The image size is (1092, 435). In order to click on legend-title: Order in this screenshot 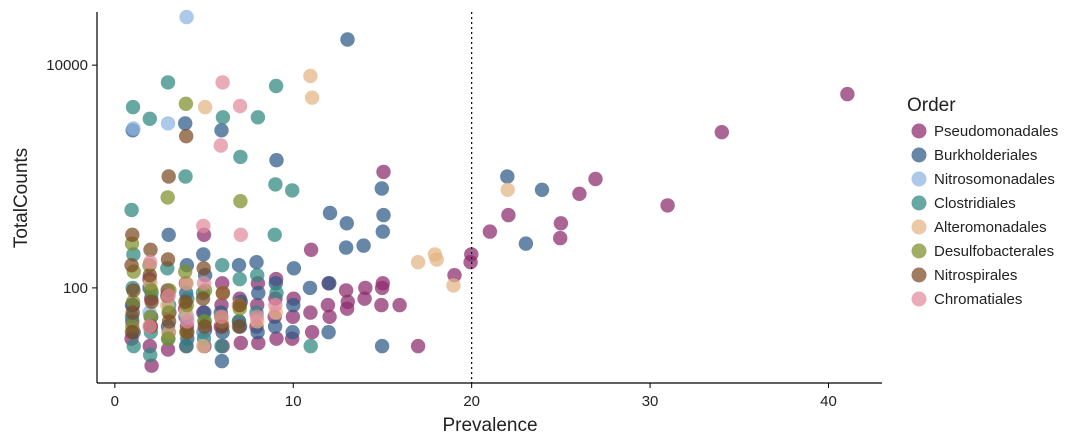, I will do `click(931, 105)`.